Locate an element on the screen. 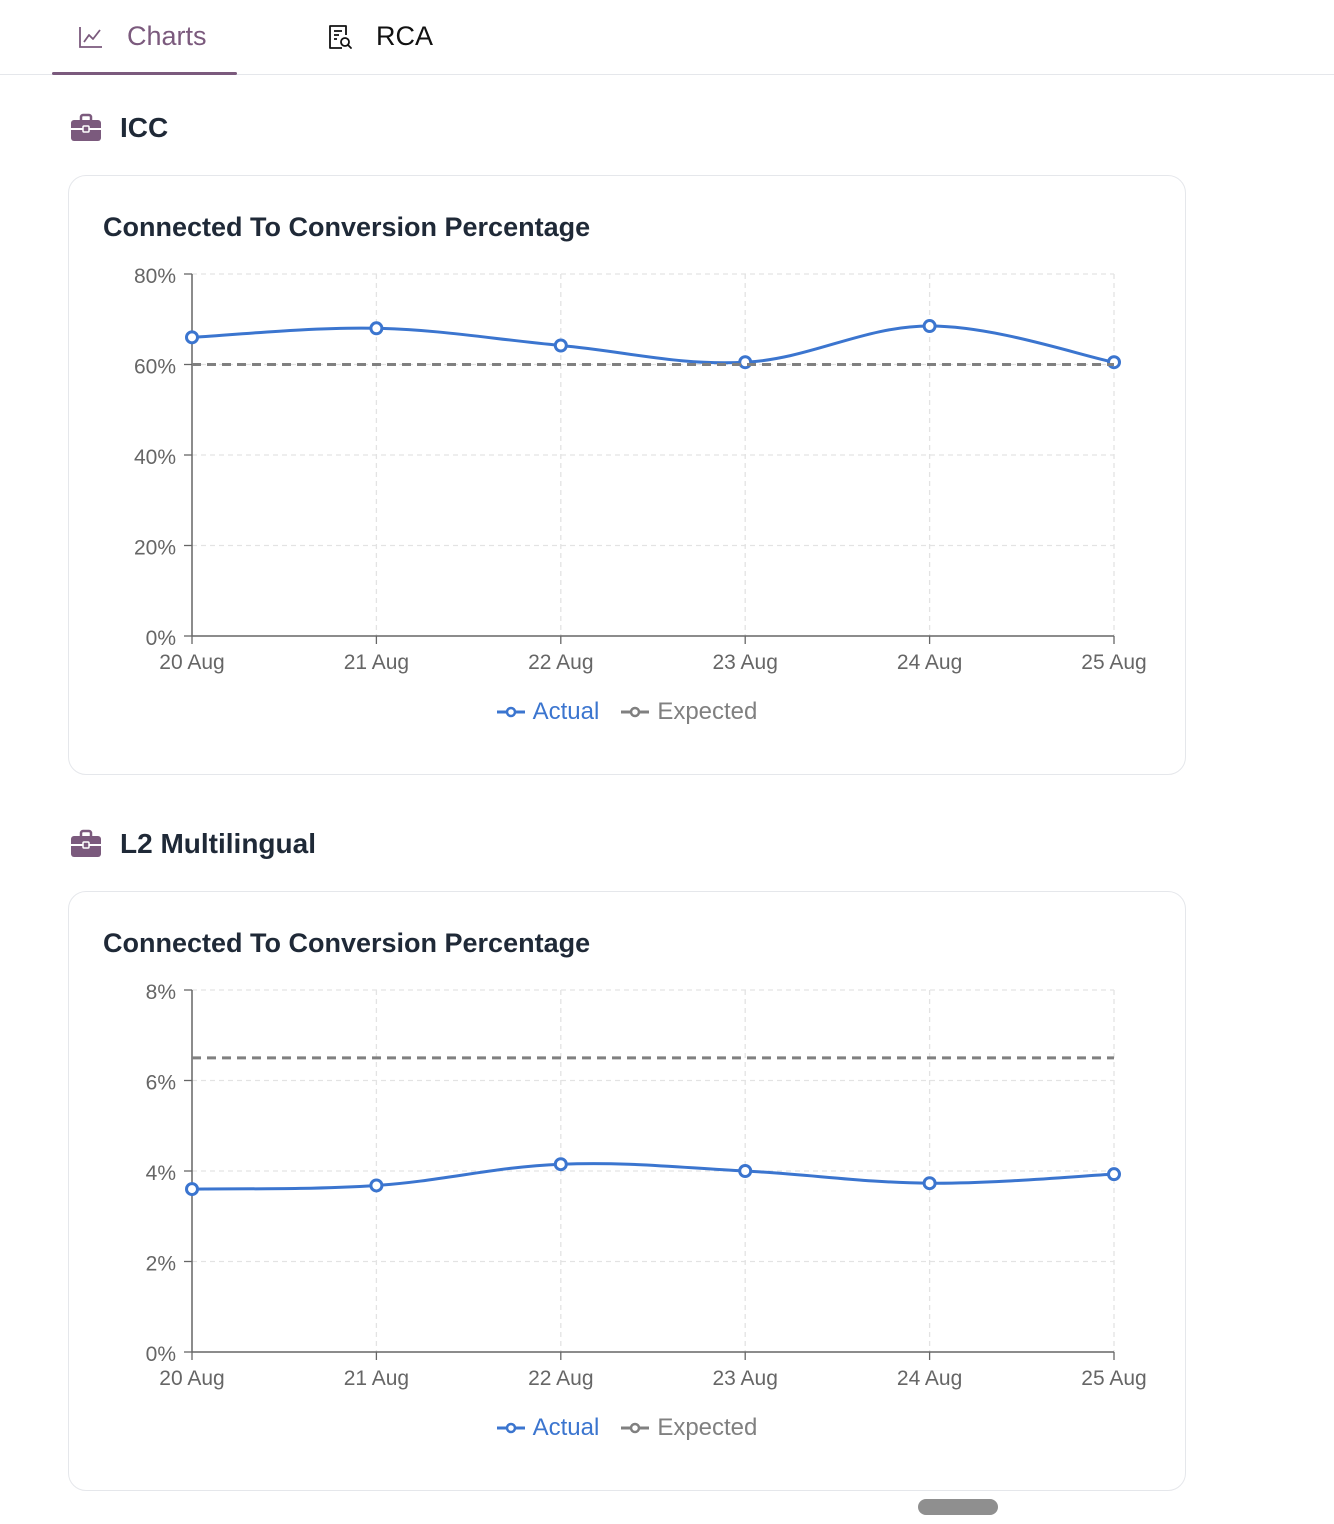 The width and height of the screenshot is (1334, 1524). report-search-icon is located at coordinates (340, 36).